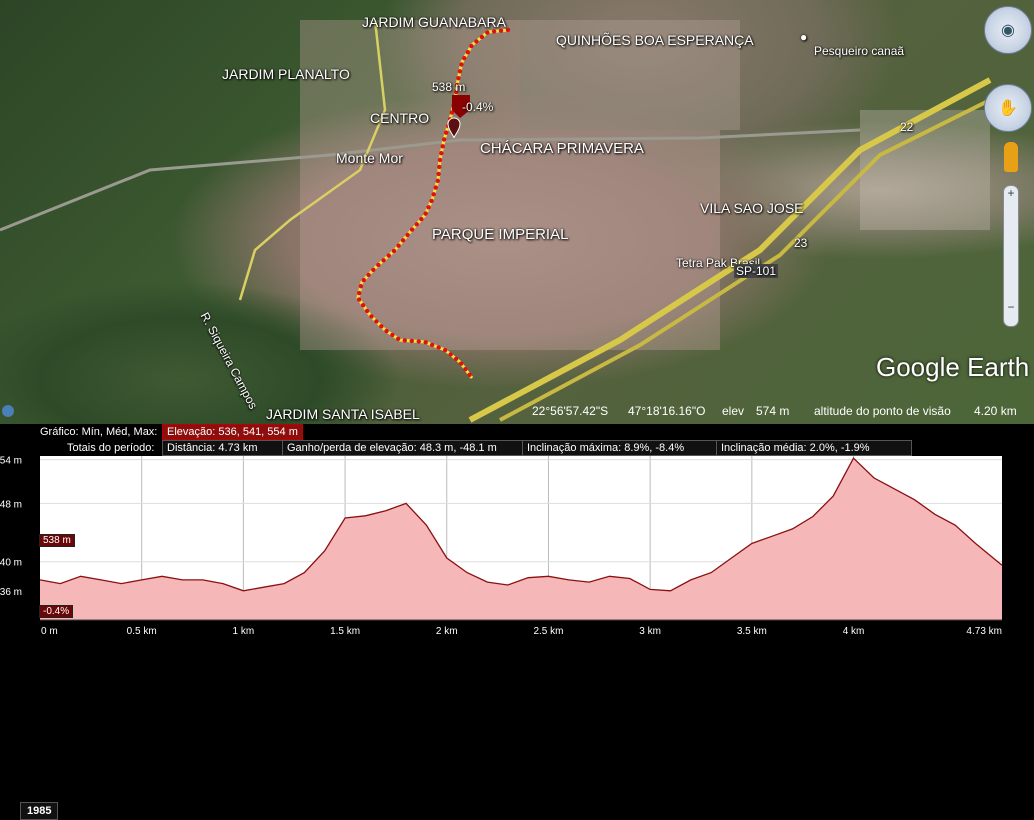  I want to click on x-tick-label: 3.5 km, so click(752, 631).